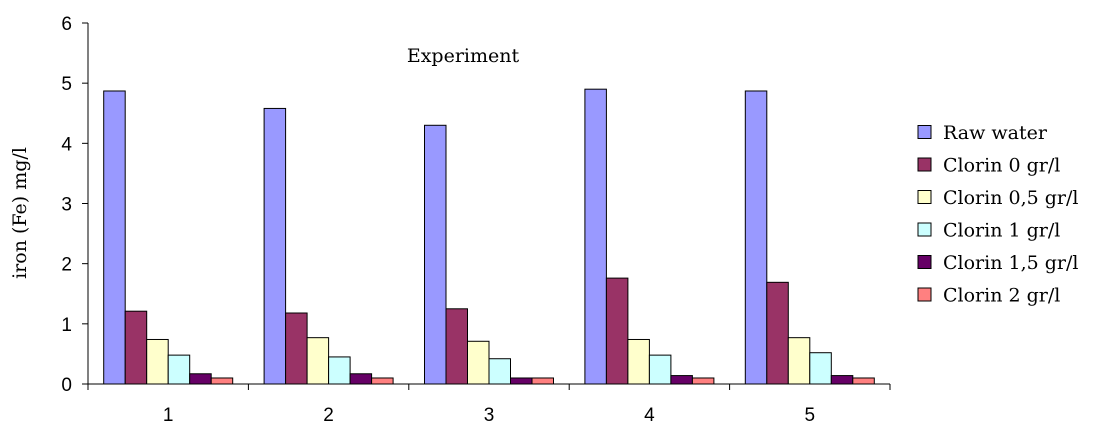 The image size is (1111, 433). I want to click on y-tick-label: 4, so click(66, 144).